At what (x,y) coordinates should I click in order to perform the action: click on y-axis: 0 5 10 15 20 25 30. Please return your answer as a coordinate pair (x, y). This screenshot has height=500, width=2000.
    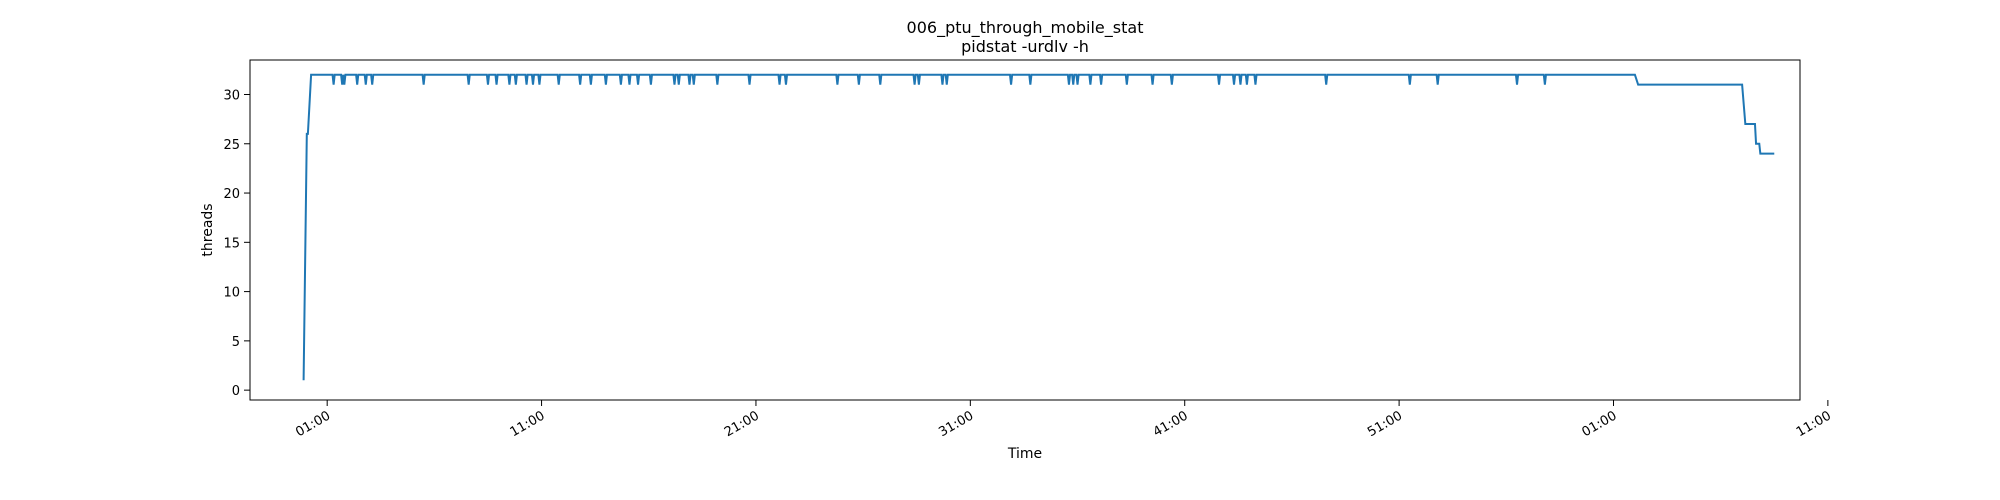
    Looking at the image, I should click on (236, 243).